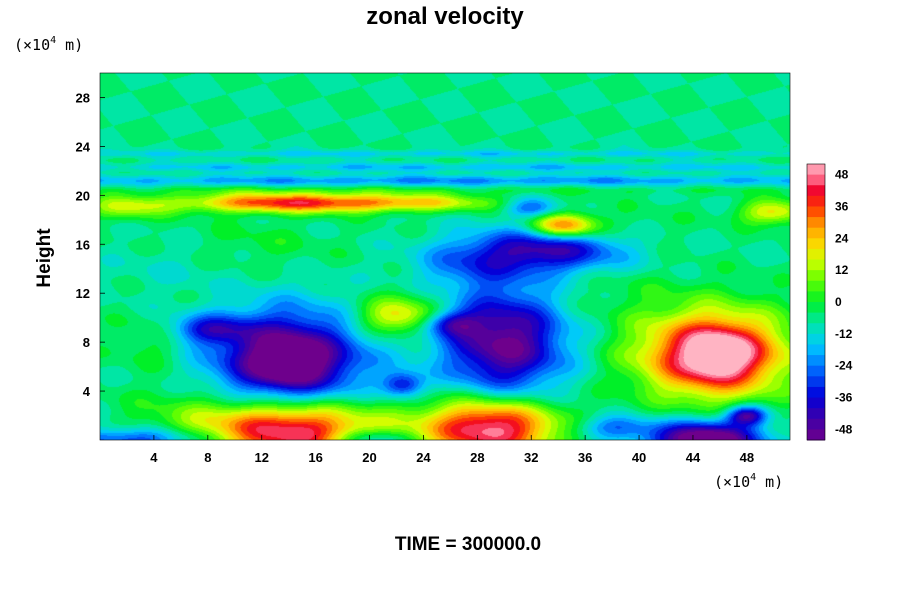 Image resolution: width=900 pixels, height=600 pixels. What do you see at coordinates (83, 146) in the screenshot?
I see `y-tick-label: 24` at bounding box center [83, 146].